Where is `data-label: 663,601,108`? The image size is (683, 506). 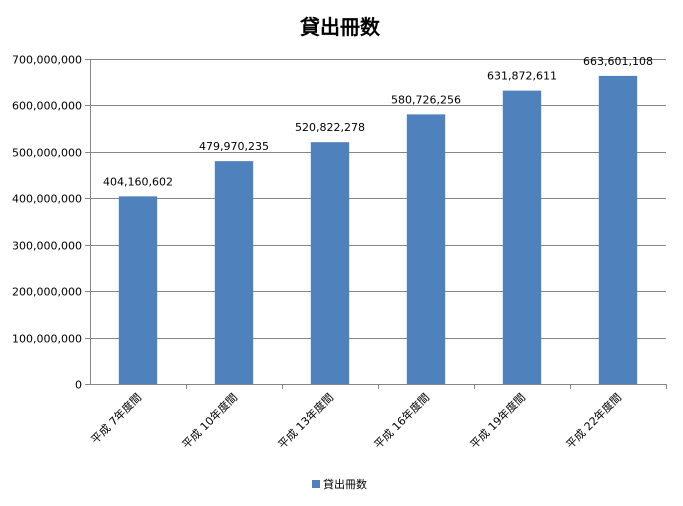 data-label: 663,601,108 is located at coordinates (618, 61).